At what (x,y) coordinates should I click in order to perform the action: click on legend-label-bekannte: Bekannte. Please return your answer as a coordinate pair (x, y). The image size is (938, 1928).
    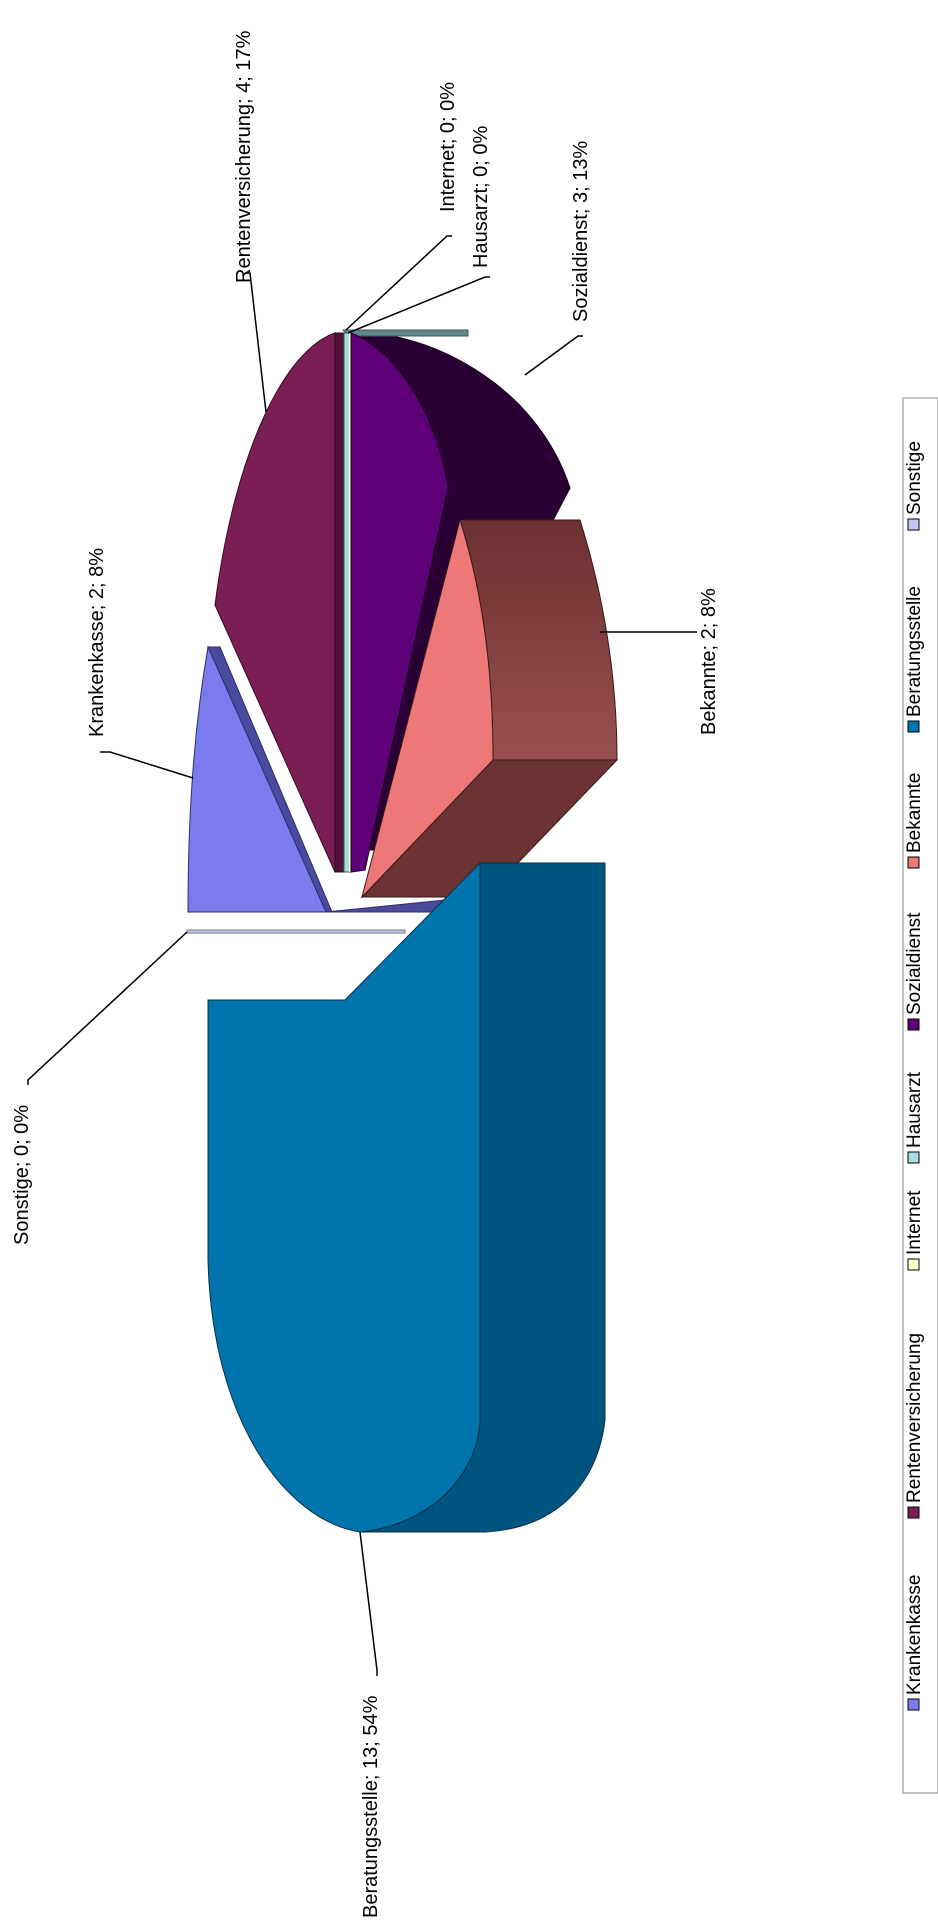
    Looking at the image, I should click on (914, 813).